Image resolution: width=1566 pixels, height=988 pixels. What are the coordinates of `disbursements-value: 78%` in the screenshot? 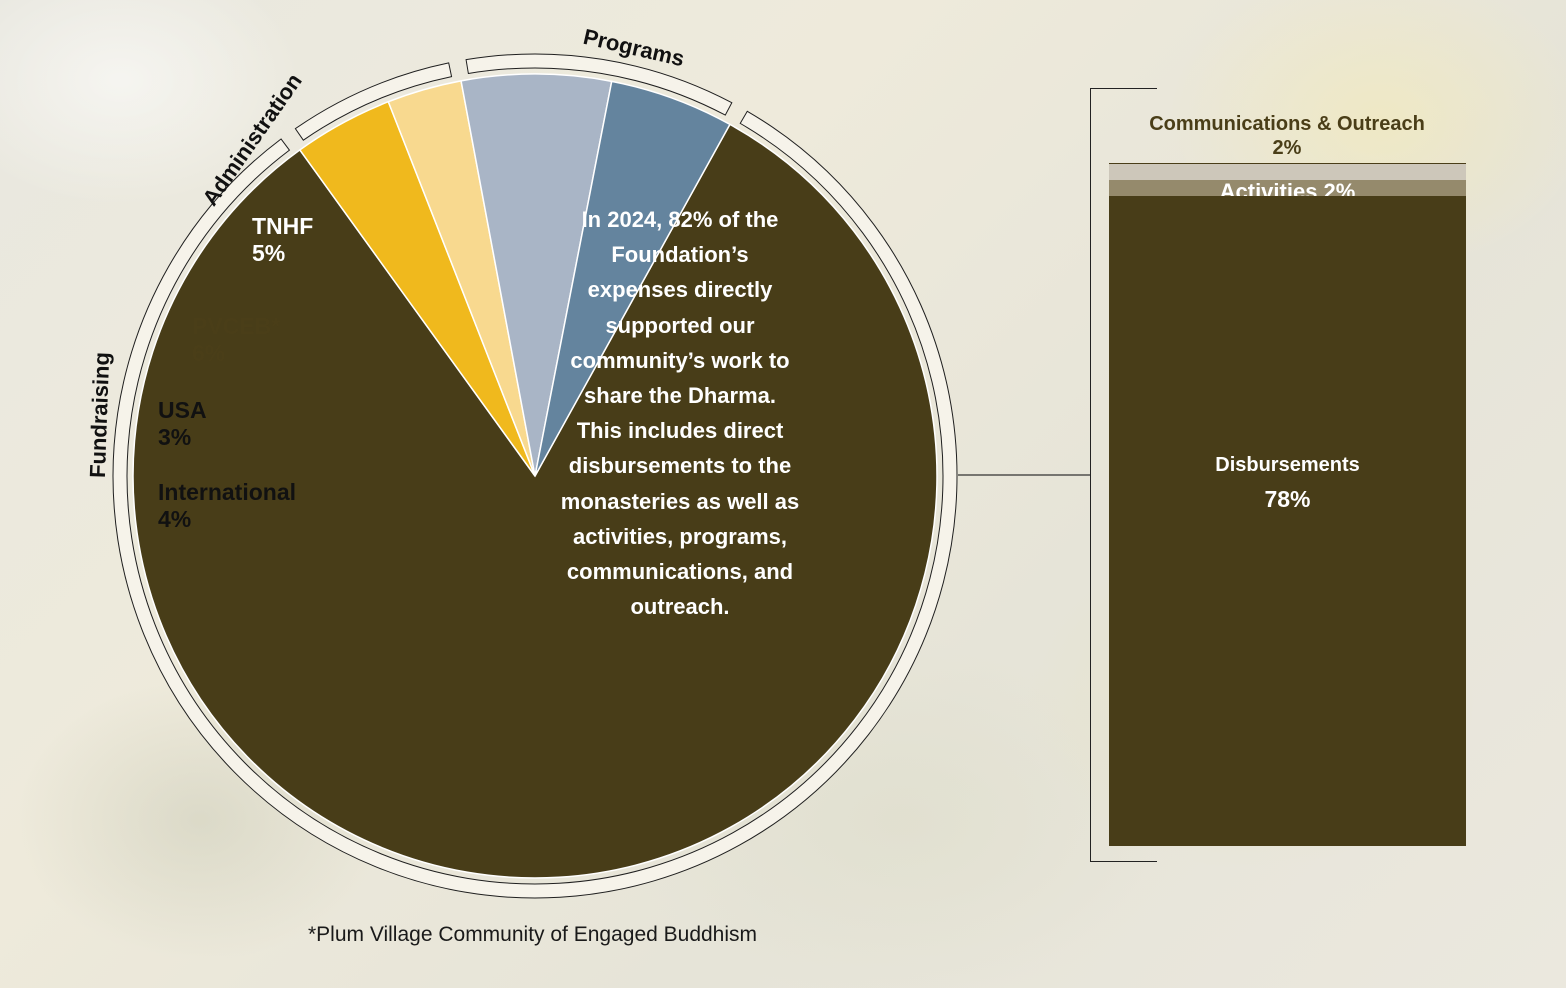 It's located at (1287, 499).